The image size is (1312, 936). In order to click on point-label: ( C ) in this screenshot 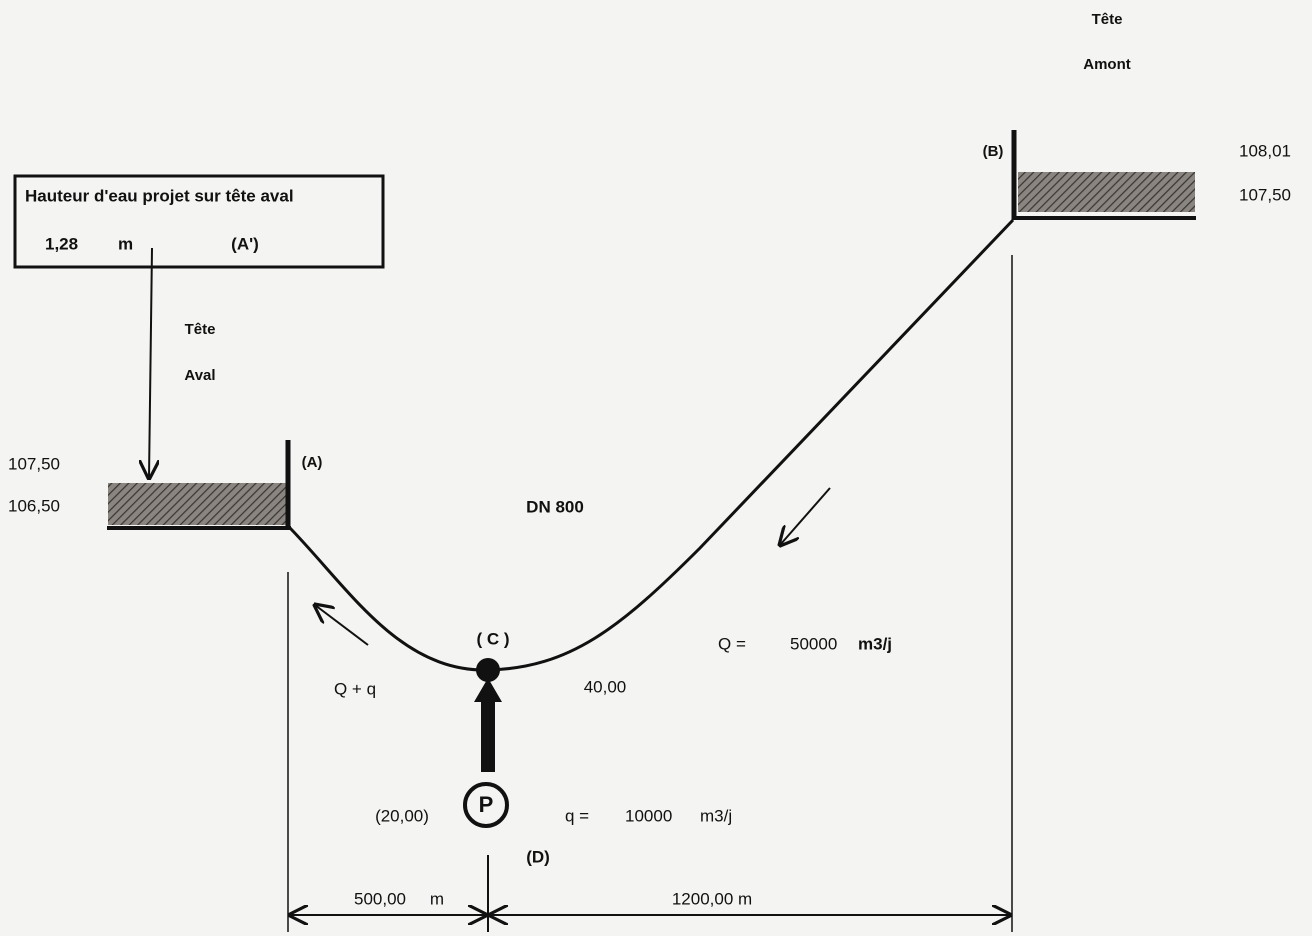, I will do `click(492, 638)`.